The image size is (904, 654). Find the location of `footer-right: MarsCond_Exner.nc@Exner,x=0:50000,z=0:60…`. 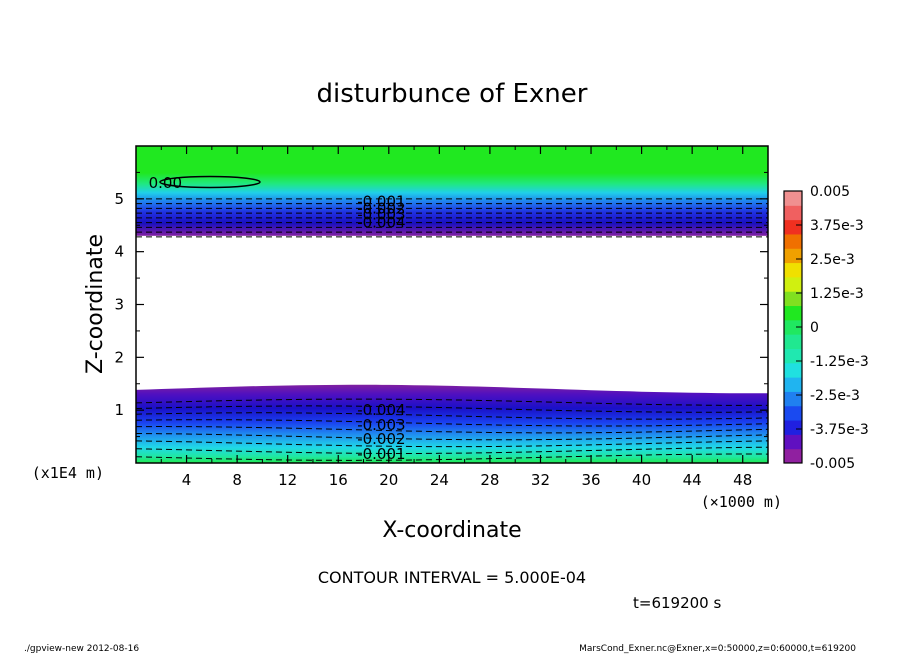

footer-right: MarsCond_Exner.nc@Exner,x=0:50000,z=0:60… is located at coordinates (717, 649).